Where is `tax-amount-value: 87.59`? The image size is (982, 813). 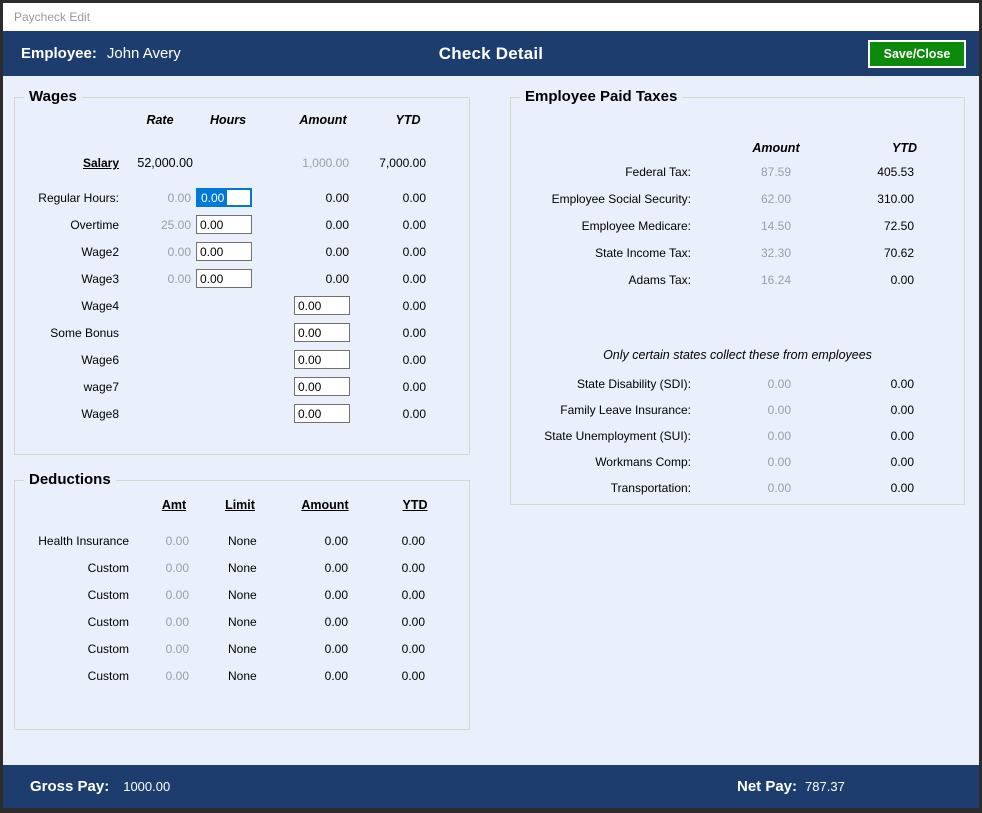 tax-amount-value: 87.59 is located at coordinates (775, 171).